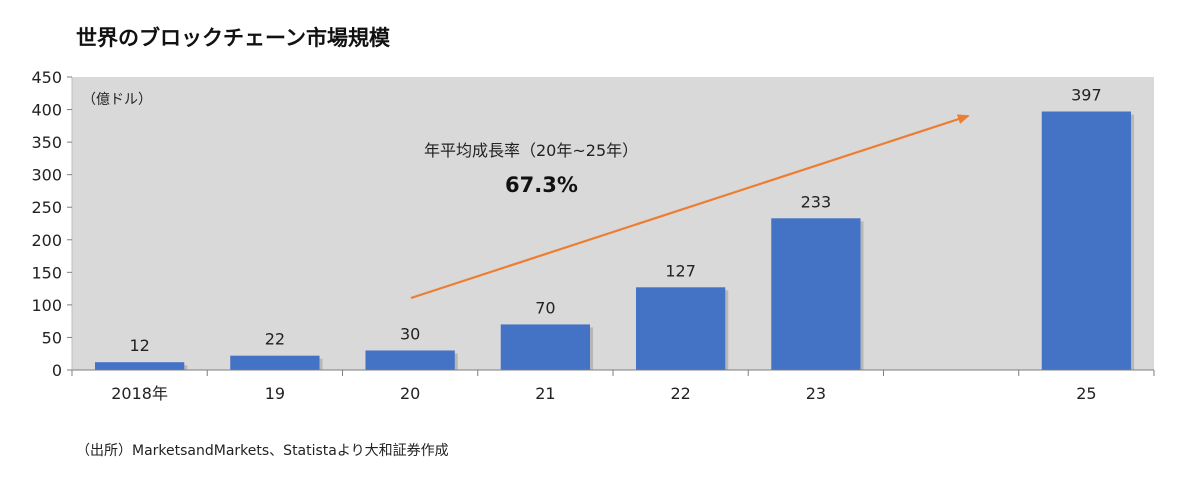  What do you see at coordinates (680, 270) in the screenshot?
I see `data-label: 127` at bounding box center [680, 270].